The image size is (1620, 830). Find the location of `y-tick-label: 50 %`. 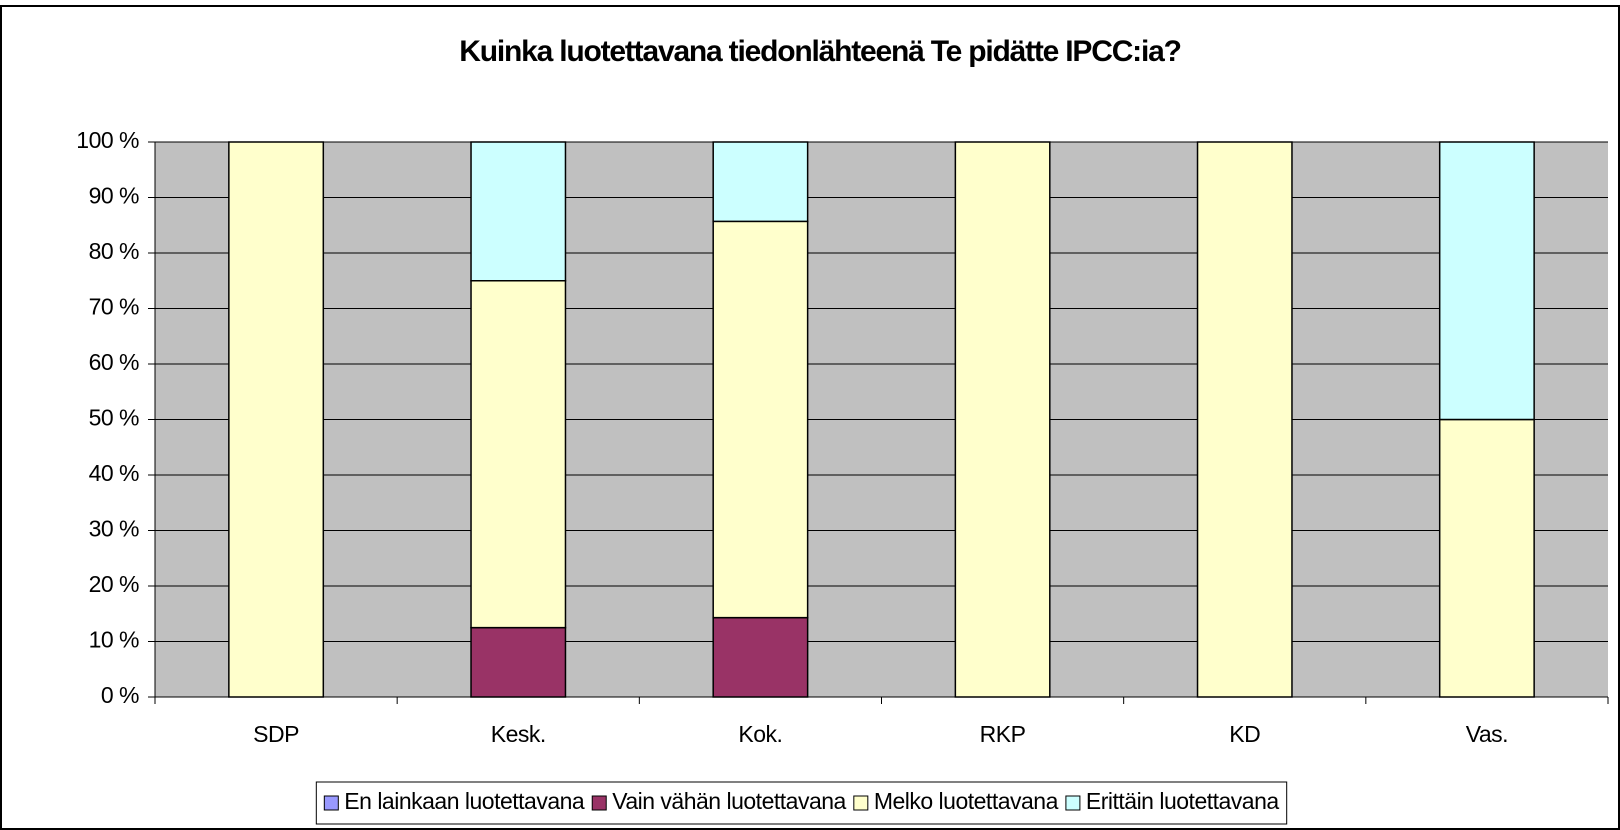

y-tick-label: 50 % is located at coordinates (114, 418).